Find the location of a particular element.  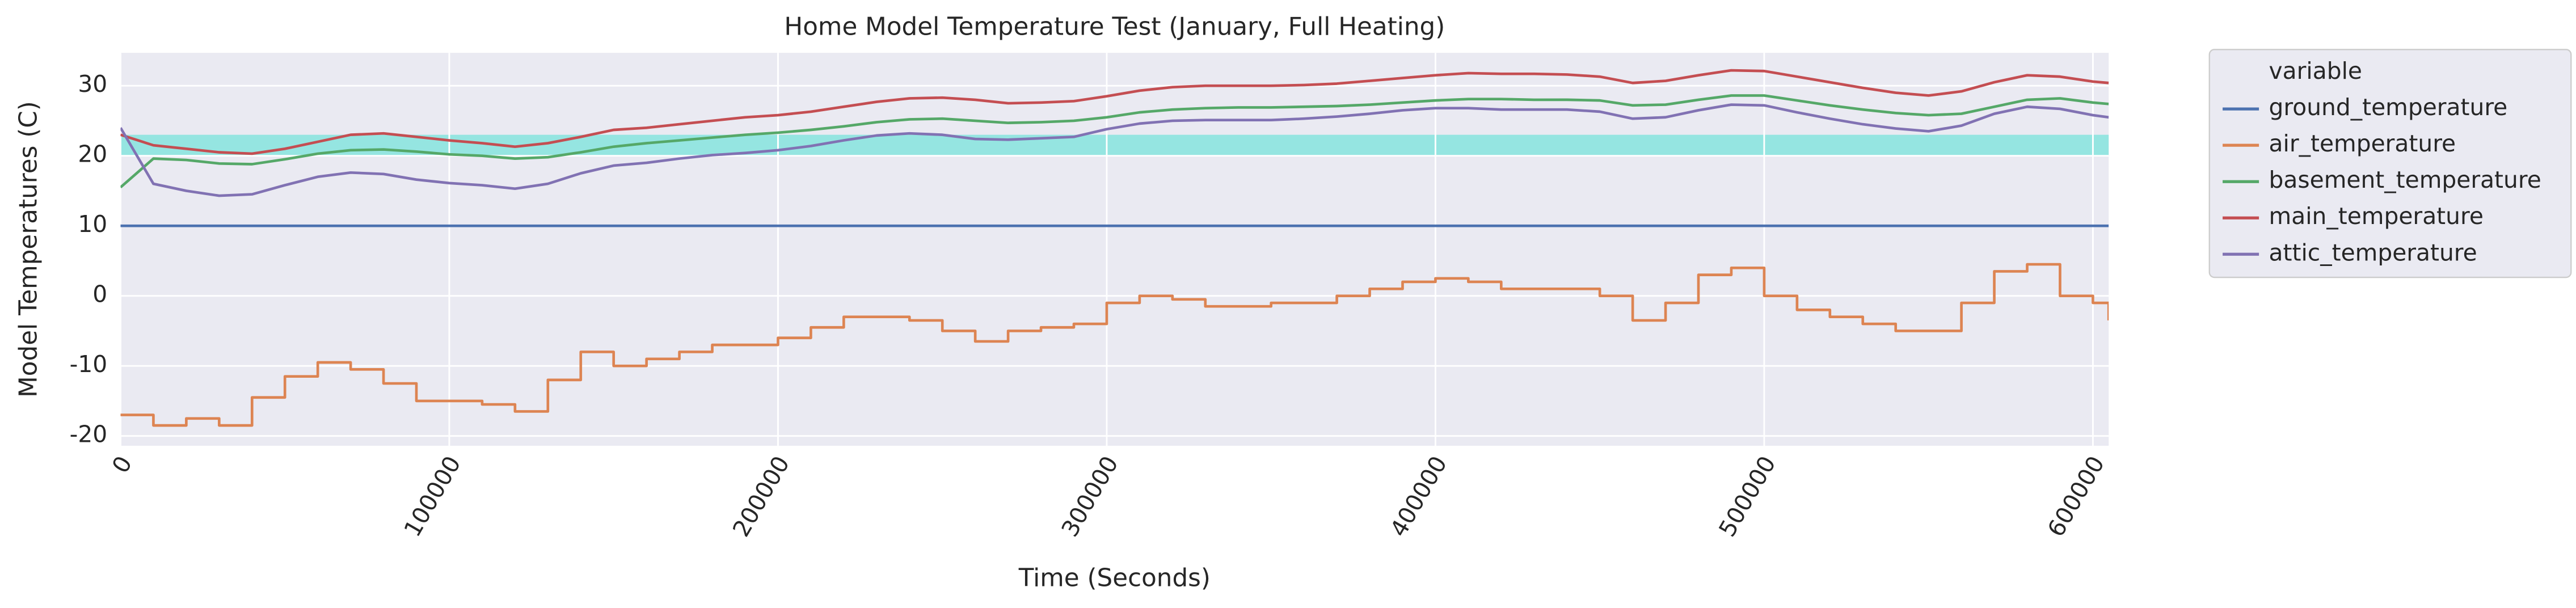

x-axis-label: Time (Seconds) is located at coordinates (1114, 578).